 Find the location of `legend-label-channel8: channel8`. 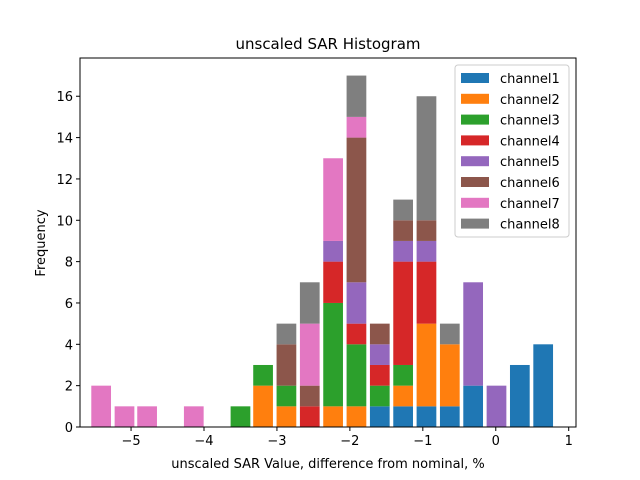

legend-label-channel8: channel8 is located at coordinates (530, 225).